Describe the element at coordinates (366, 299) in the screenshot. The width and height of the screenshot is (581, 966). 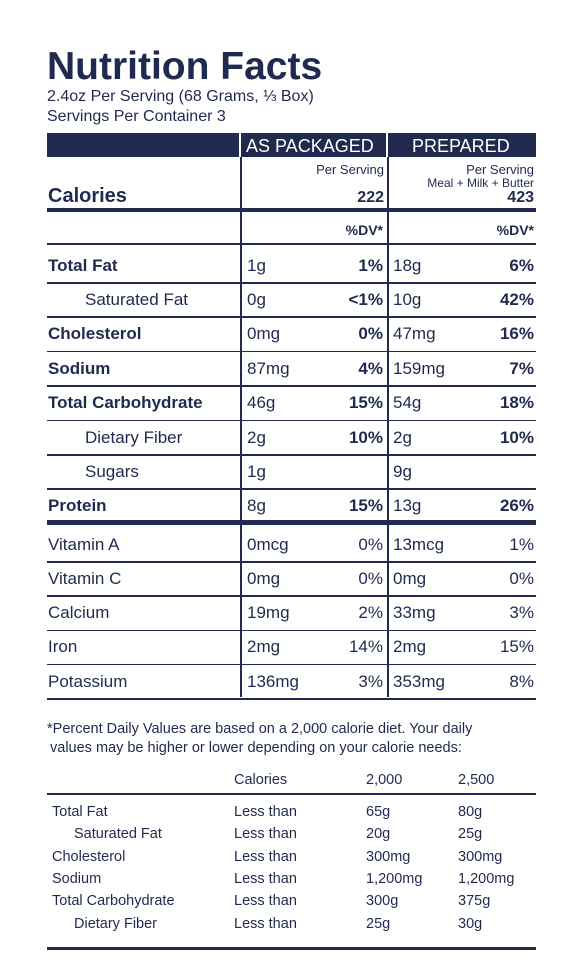
I see `daily-value: <1%` at that location.